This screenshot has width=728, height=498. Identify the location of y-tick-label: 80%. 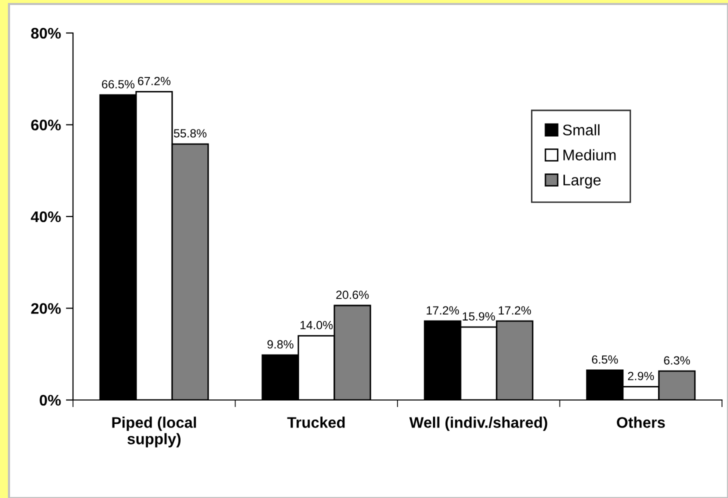
(46, 33).